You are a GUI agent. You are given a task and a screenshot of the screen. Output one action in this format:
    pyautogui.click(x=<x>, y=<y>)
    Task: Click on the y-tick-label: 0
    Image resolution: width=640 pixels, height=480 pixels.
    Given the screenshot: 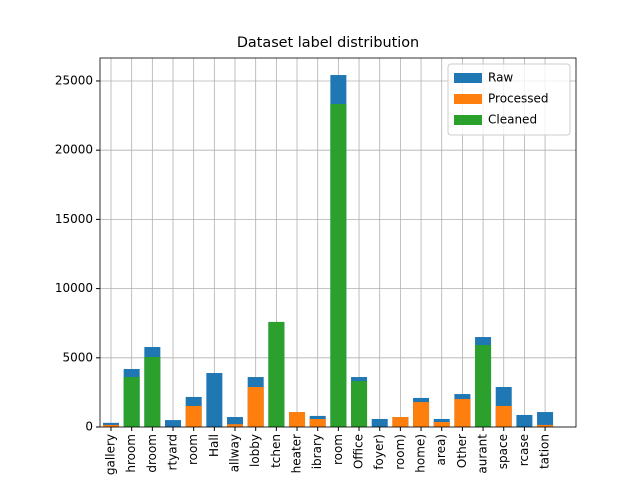 What is the action you would take?
    pyautogui.click(x=89, y=427)
    